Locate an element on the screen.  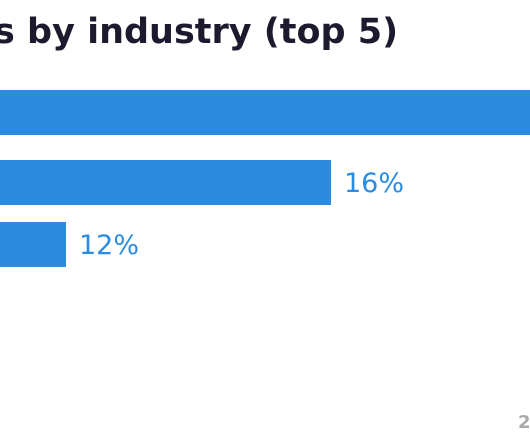
footer: 2 is located at coordinates (524, 422).